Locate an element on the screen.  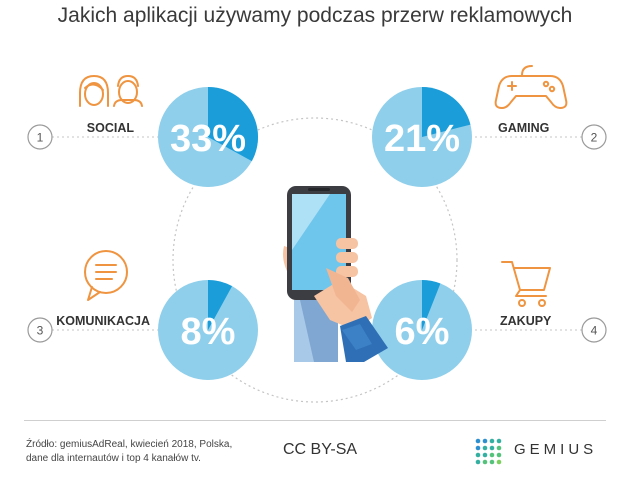
category-label-1: SOCIAL is located at coordinates (111, 128).